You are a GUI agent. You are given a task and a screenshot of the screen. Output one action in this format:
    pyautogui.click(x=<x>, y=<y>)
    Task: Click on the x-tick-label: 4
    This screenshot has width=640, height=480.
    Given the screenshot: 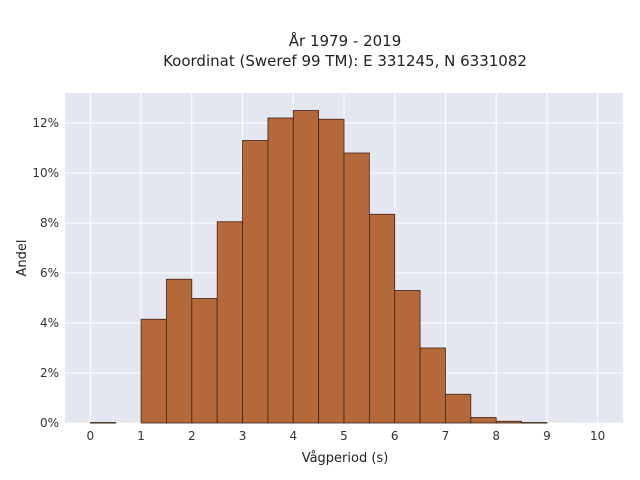 What is the action you would take?
    pyautogui.click(x=293, y=436)
    